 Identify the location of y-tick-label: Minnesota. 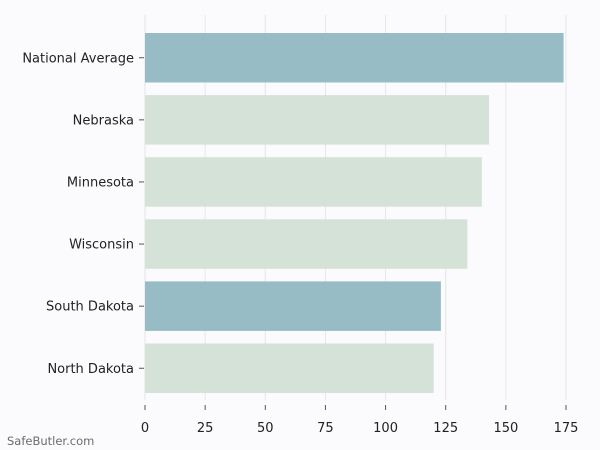
(100, 182).